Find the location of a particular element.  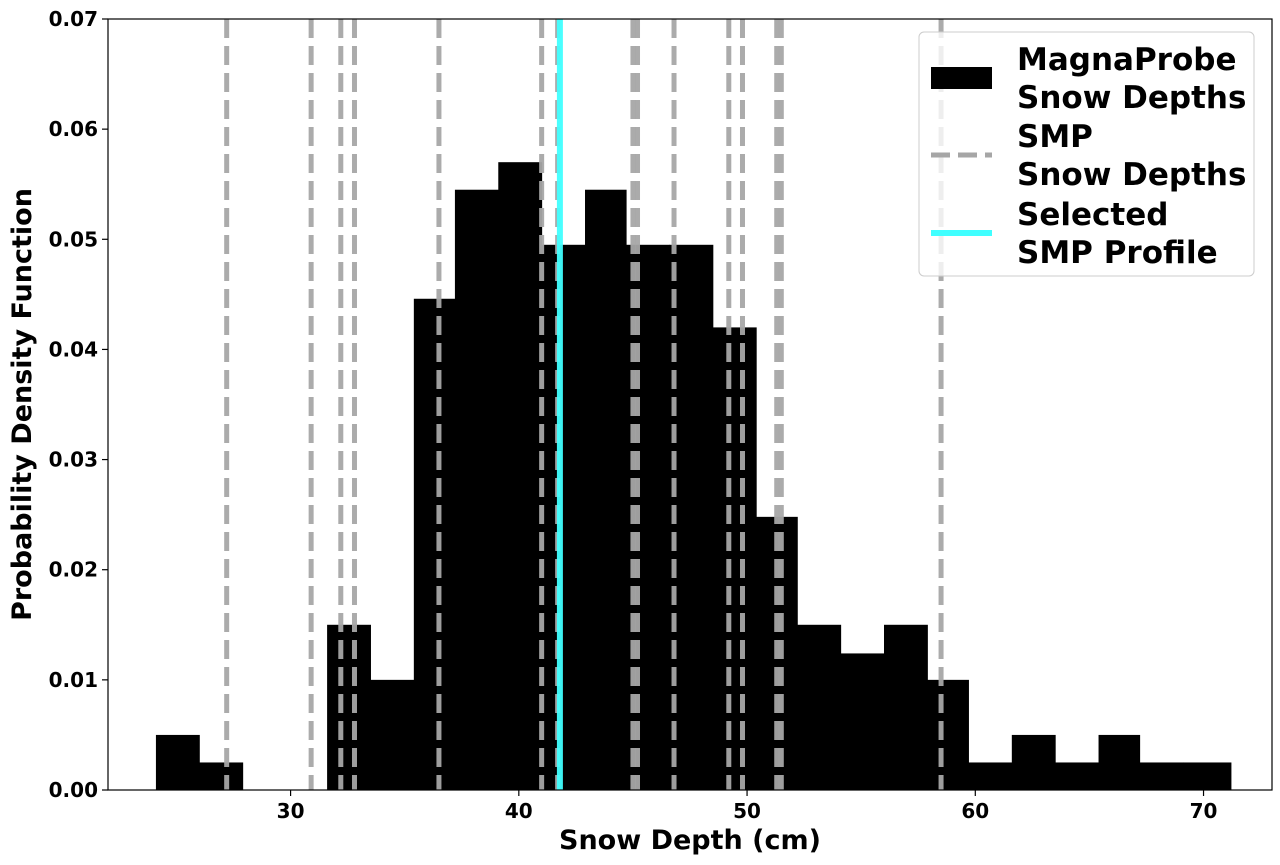

y-tick-label: 0.01 is located at coordinates (73, 680).